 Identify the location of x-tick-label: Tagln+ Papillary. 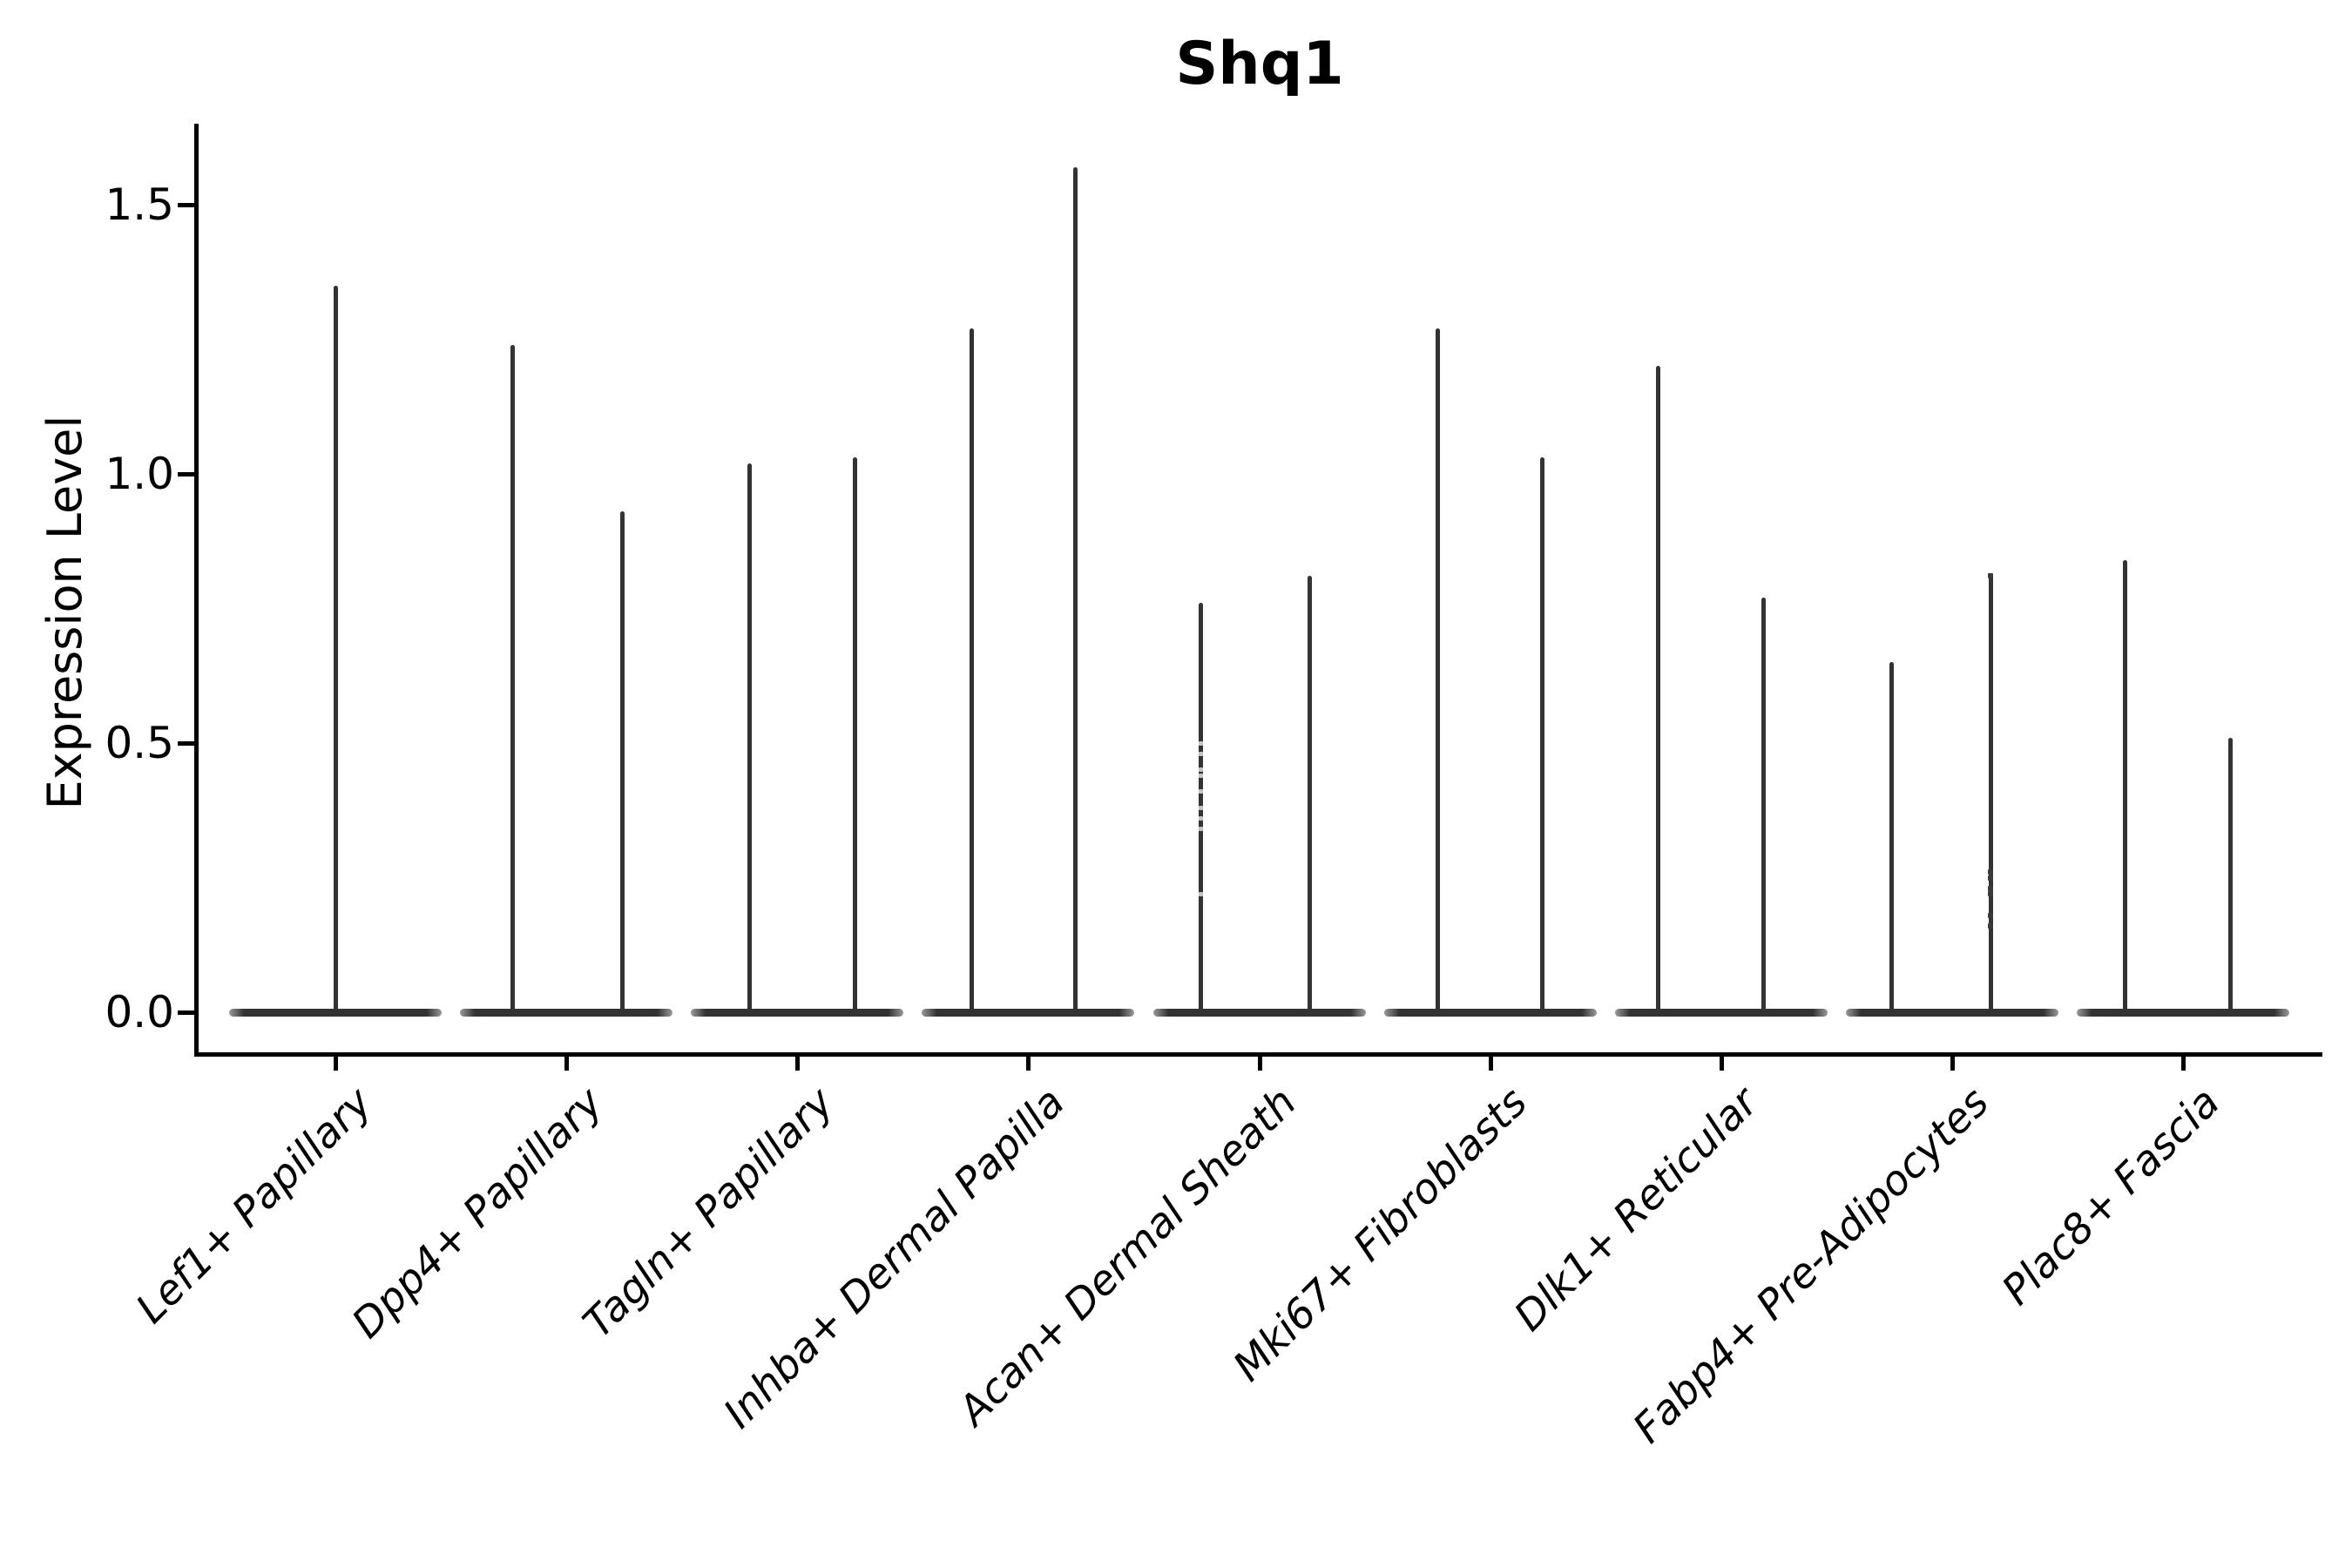
(708, 1213).